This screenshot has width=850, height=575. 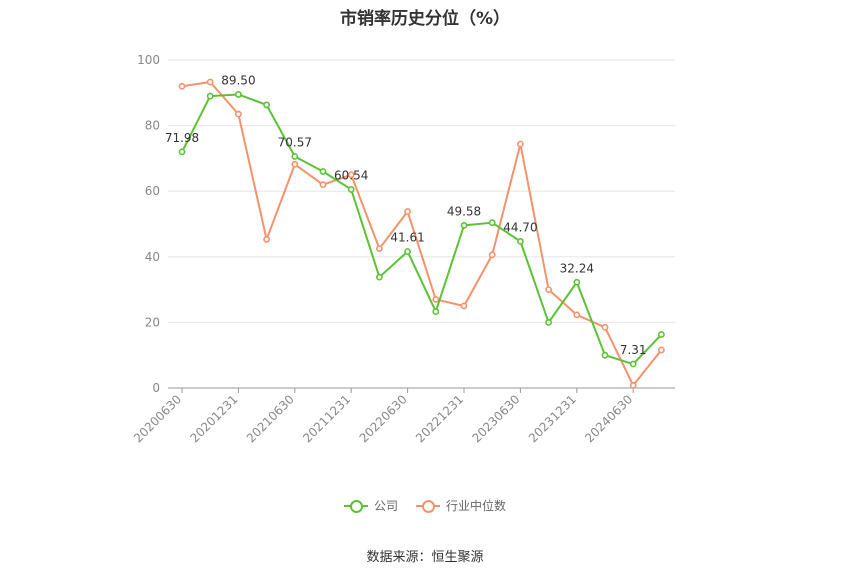 What do you see at coordinates (520, 227) in the screenshot?
I see `data-label: 44.70` at bounding box center [520, 227].